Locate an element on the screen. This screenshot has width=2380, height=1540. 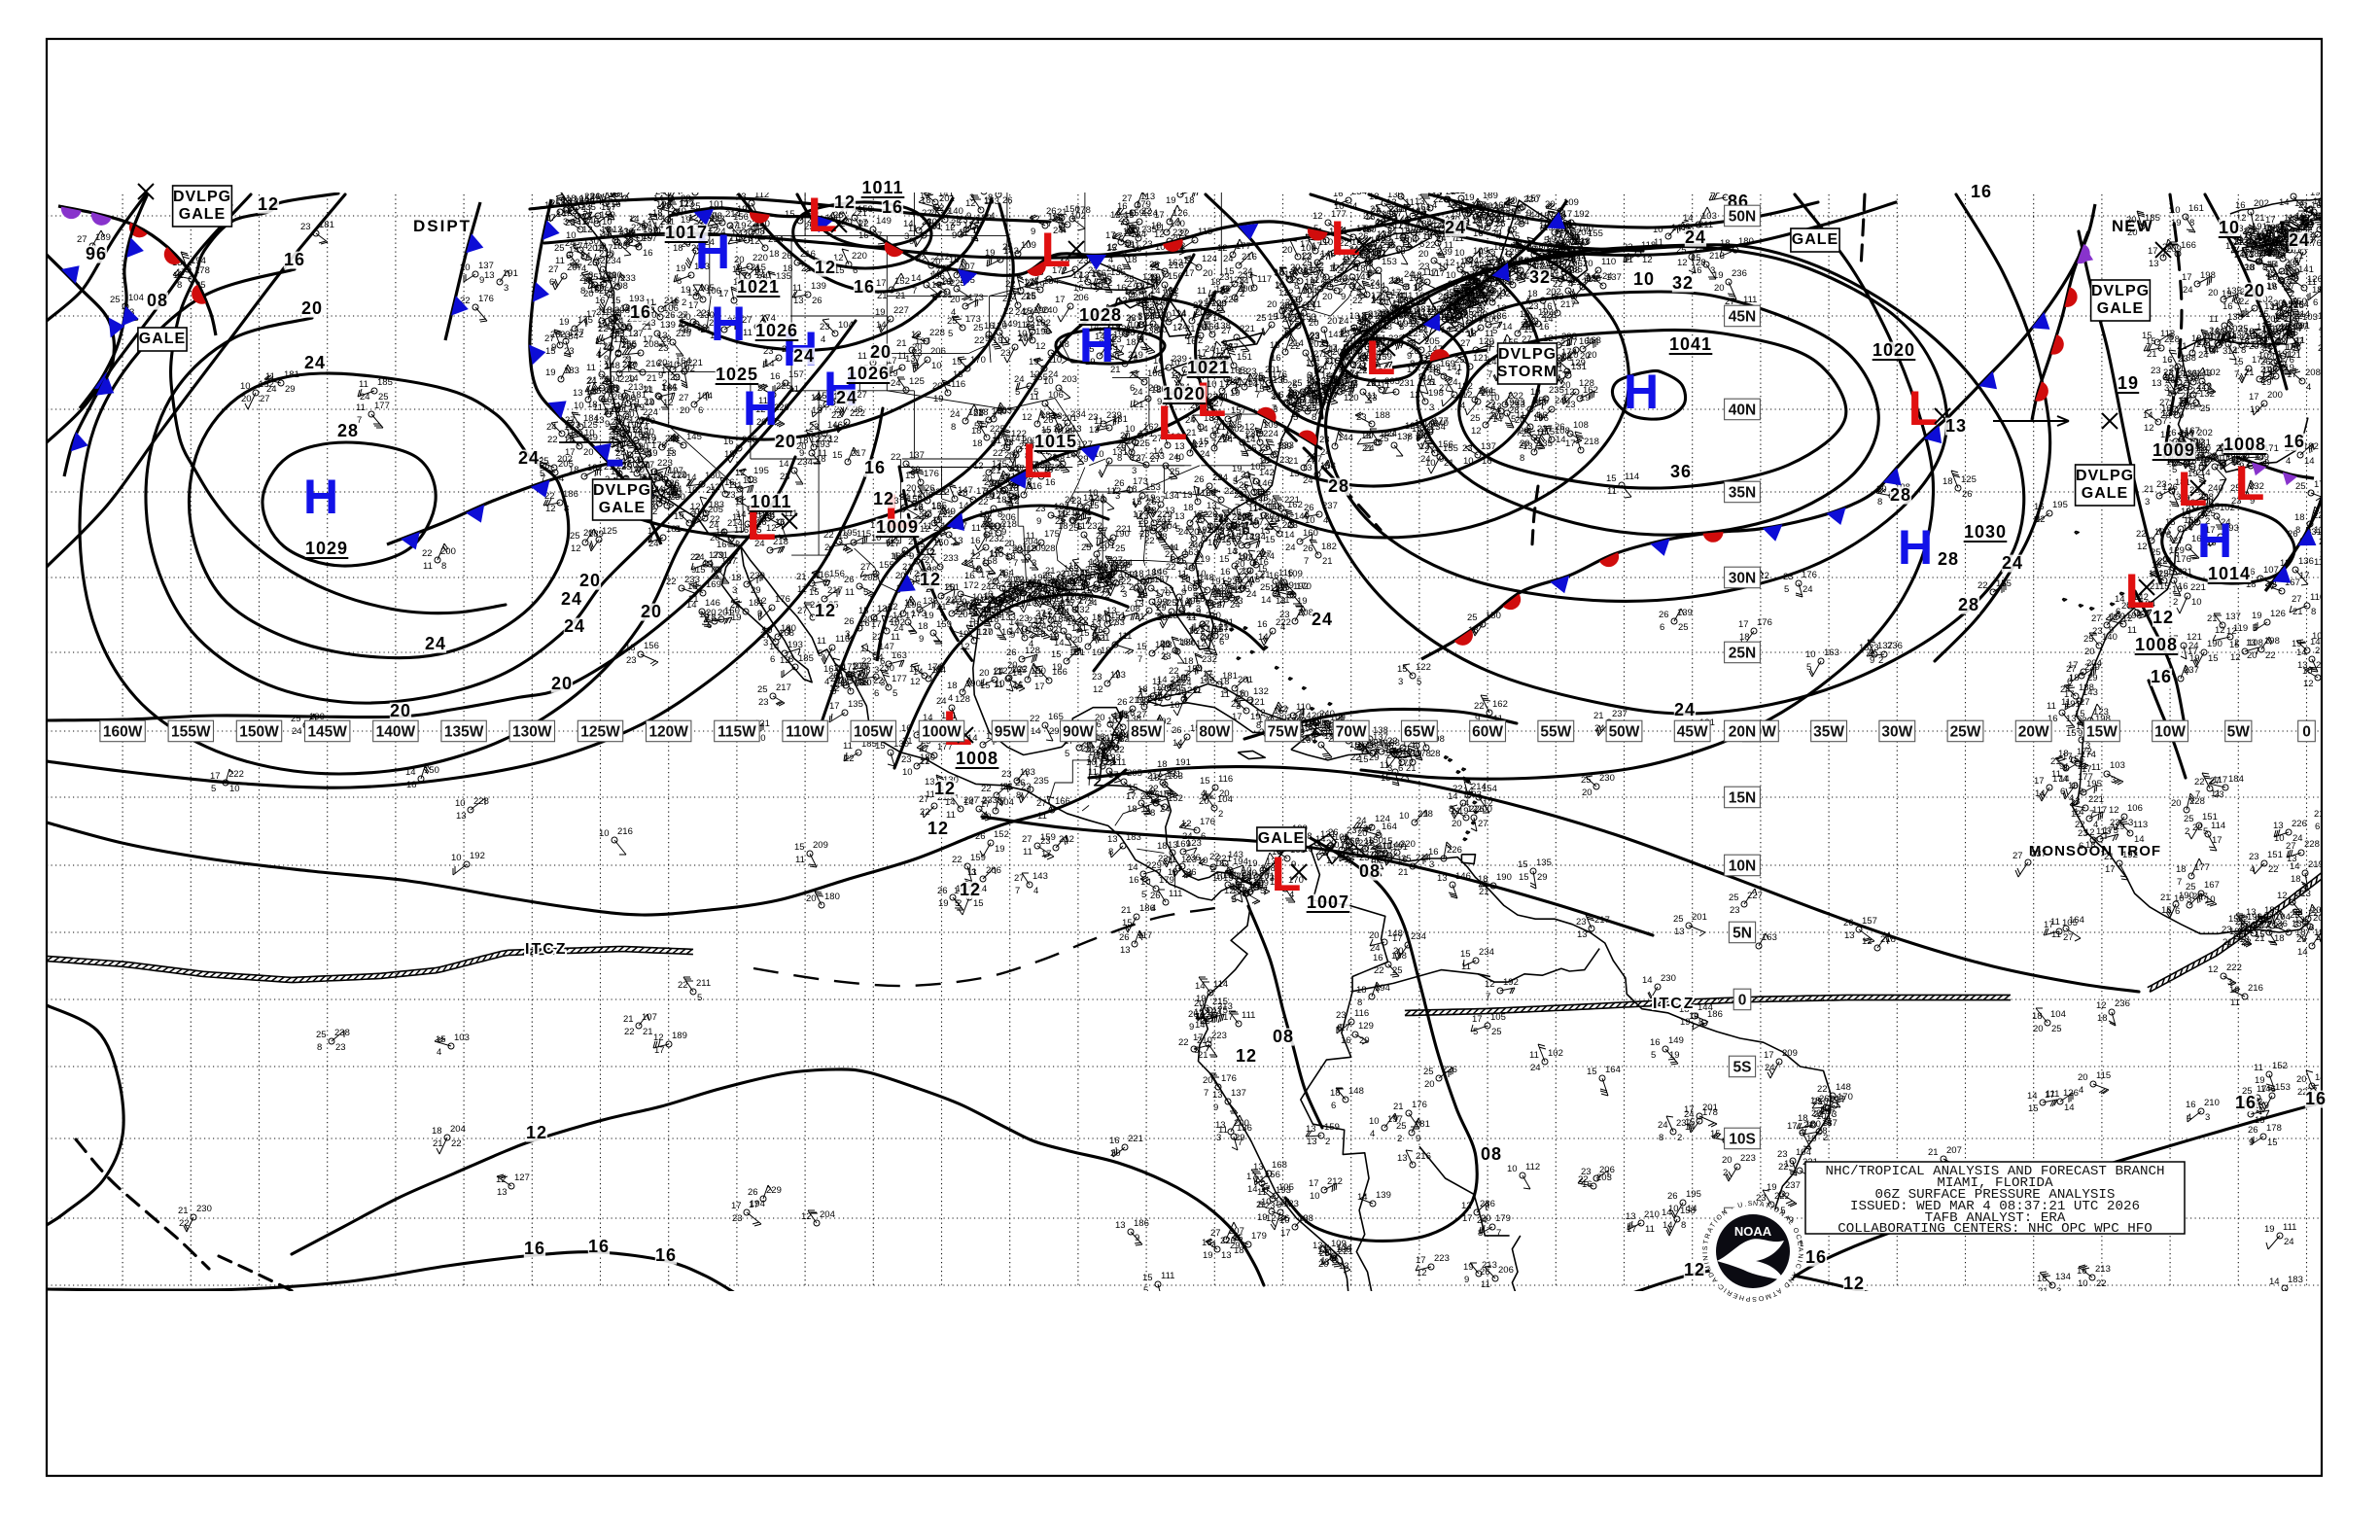
svg-text: 218 is located at coordinates (1888, 939).